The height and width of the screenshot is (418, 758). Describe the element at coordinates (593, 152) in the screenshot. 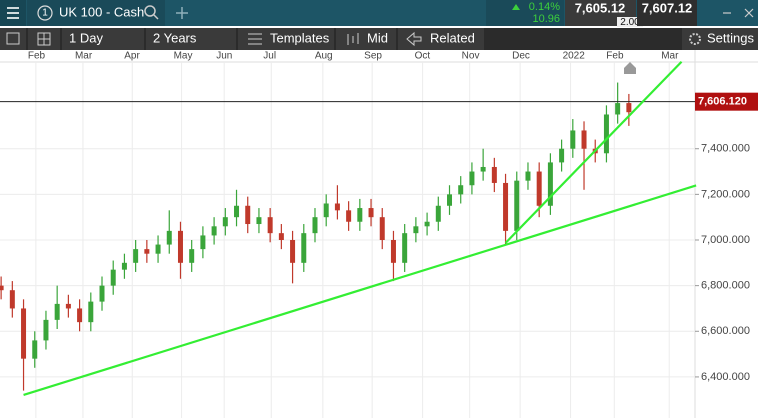

I see `trendline` at that location.